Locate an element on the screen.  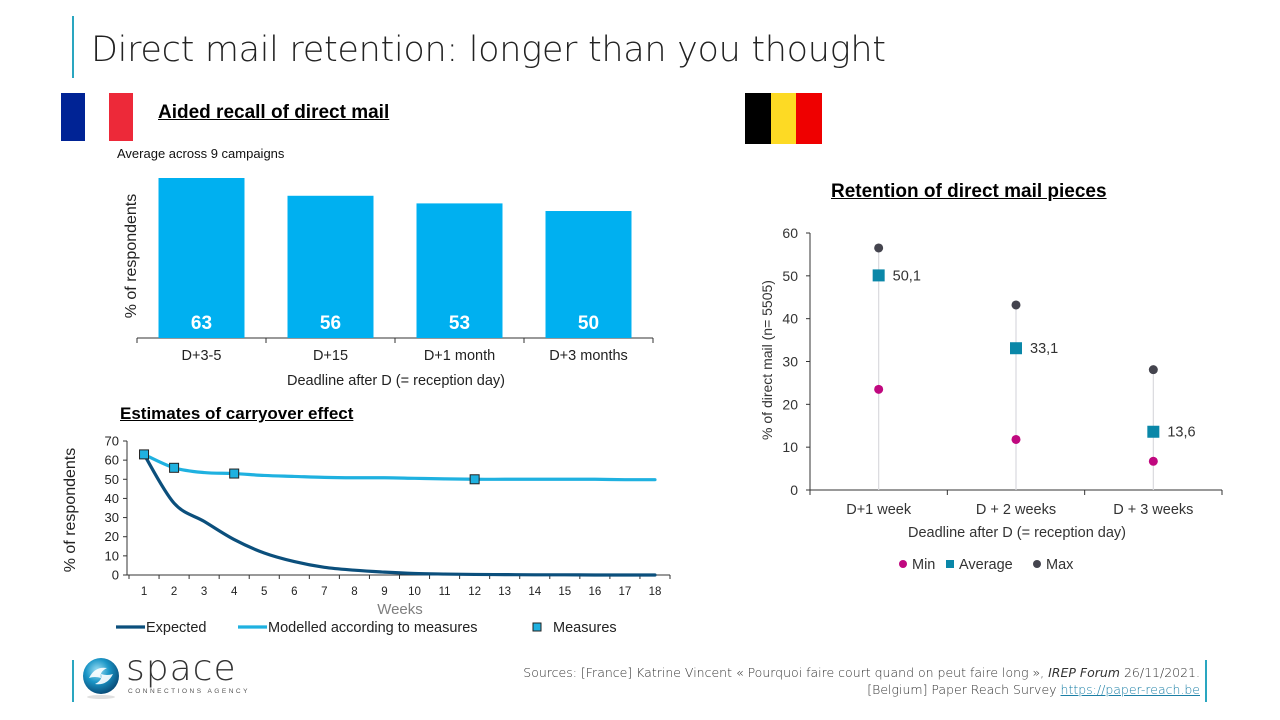
x-tick-label: 10 is located at coordinates (414, 592).